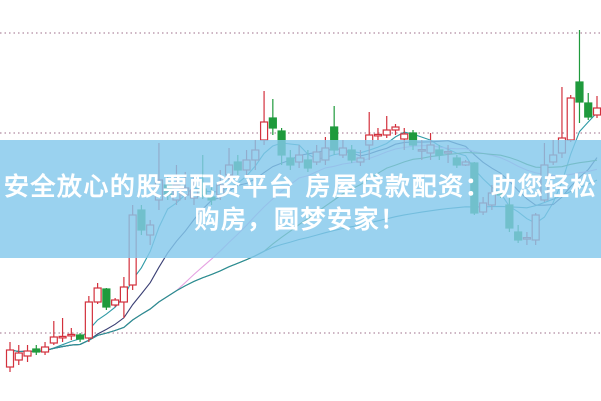 The width and height of the screenshot is (601, 401). What do you see at coordinates (300, 219) in the screenshot?
I see `headline-line-2: 购房，圆梦安家！` at bounding box center [300, 219].